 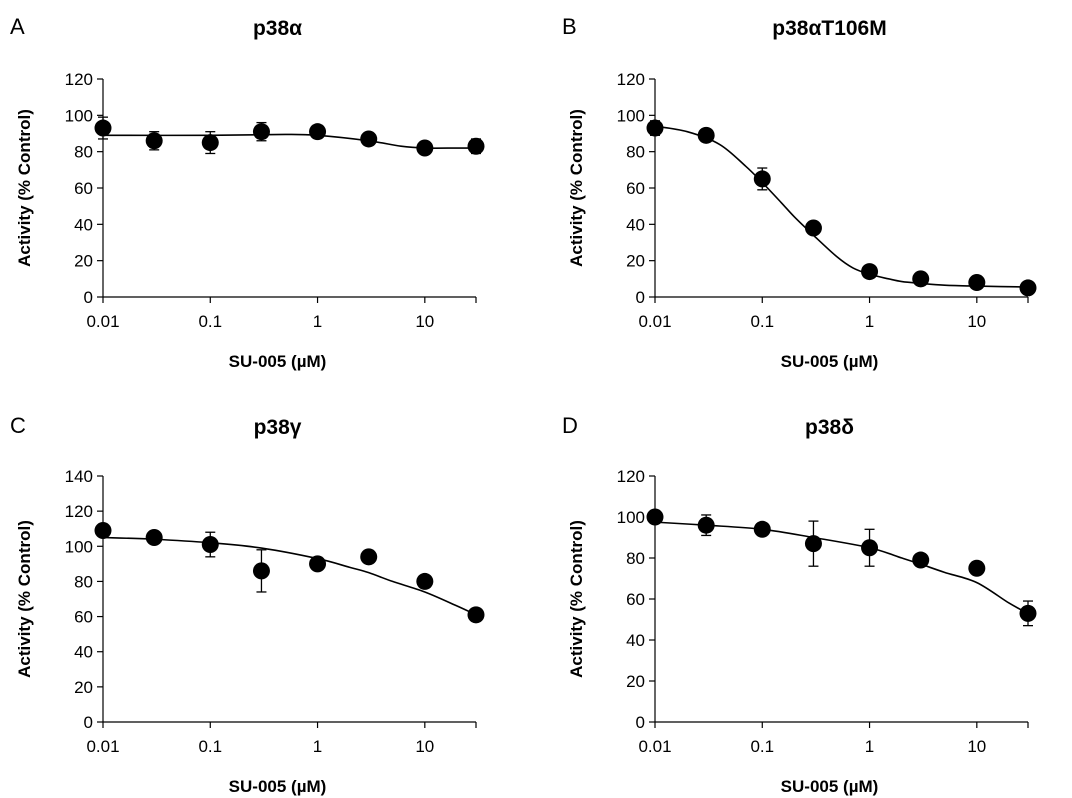 What do you see at coordinates (278, 427) in the screenshot?
I see `chart-title: p38γ` at bounding box center [278, 427].